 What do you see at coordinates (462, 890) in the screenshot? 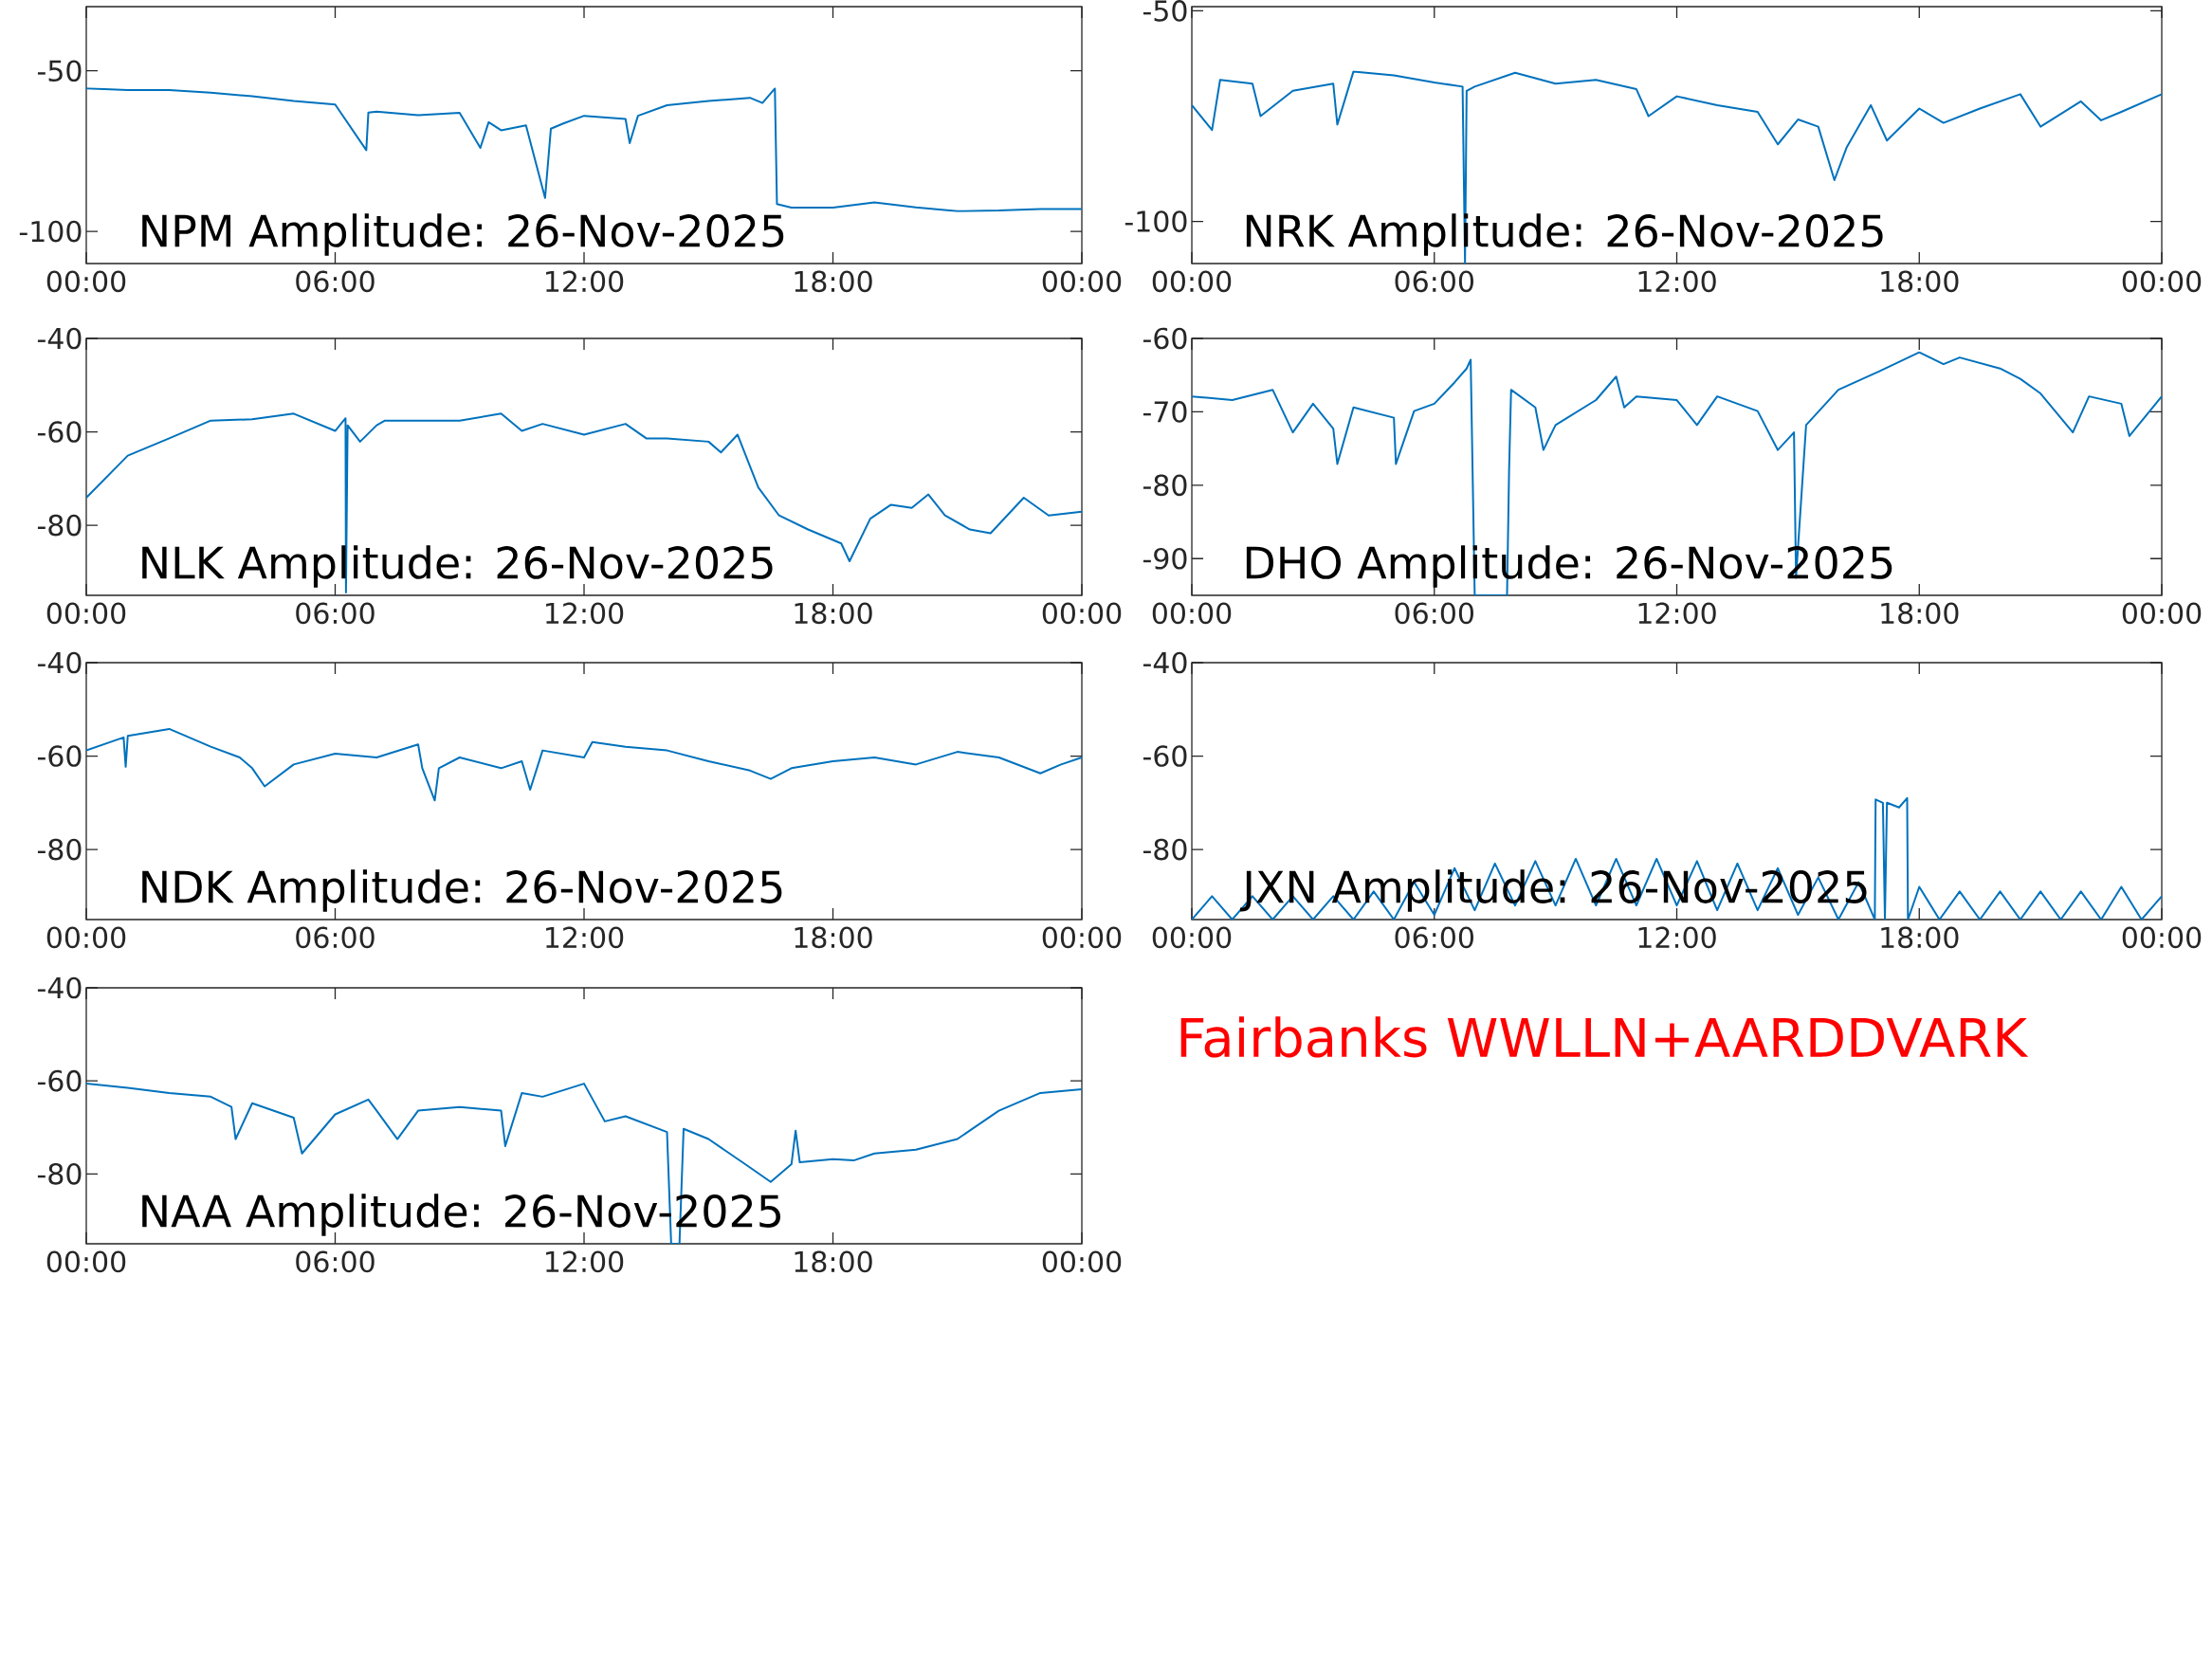
I see `text: NDK Amplitude: 26-Nov-2025` at bounding box center [462, 890].